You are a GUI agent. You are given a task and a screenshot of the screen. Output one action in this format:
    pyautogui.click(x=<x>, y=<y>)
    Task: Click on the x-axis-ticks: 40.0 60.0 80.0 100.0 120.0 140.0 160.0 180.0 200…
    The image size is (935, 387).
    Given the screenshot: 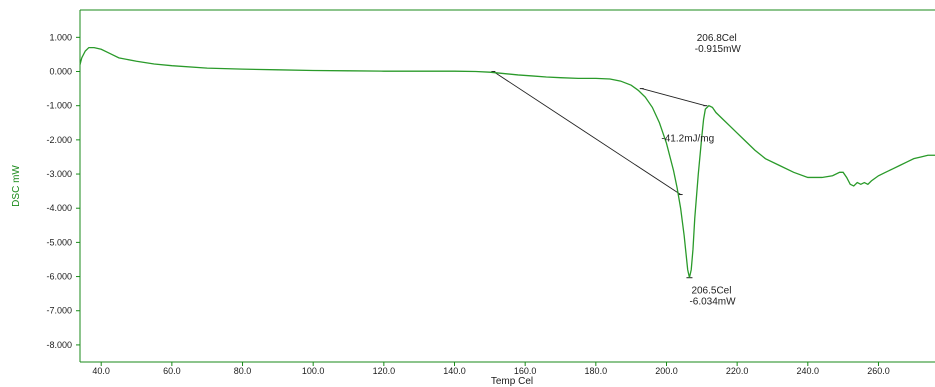 What is the action you would take?
    pyautogui.click(x=491, y=369)
    